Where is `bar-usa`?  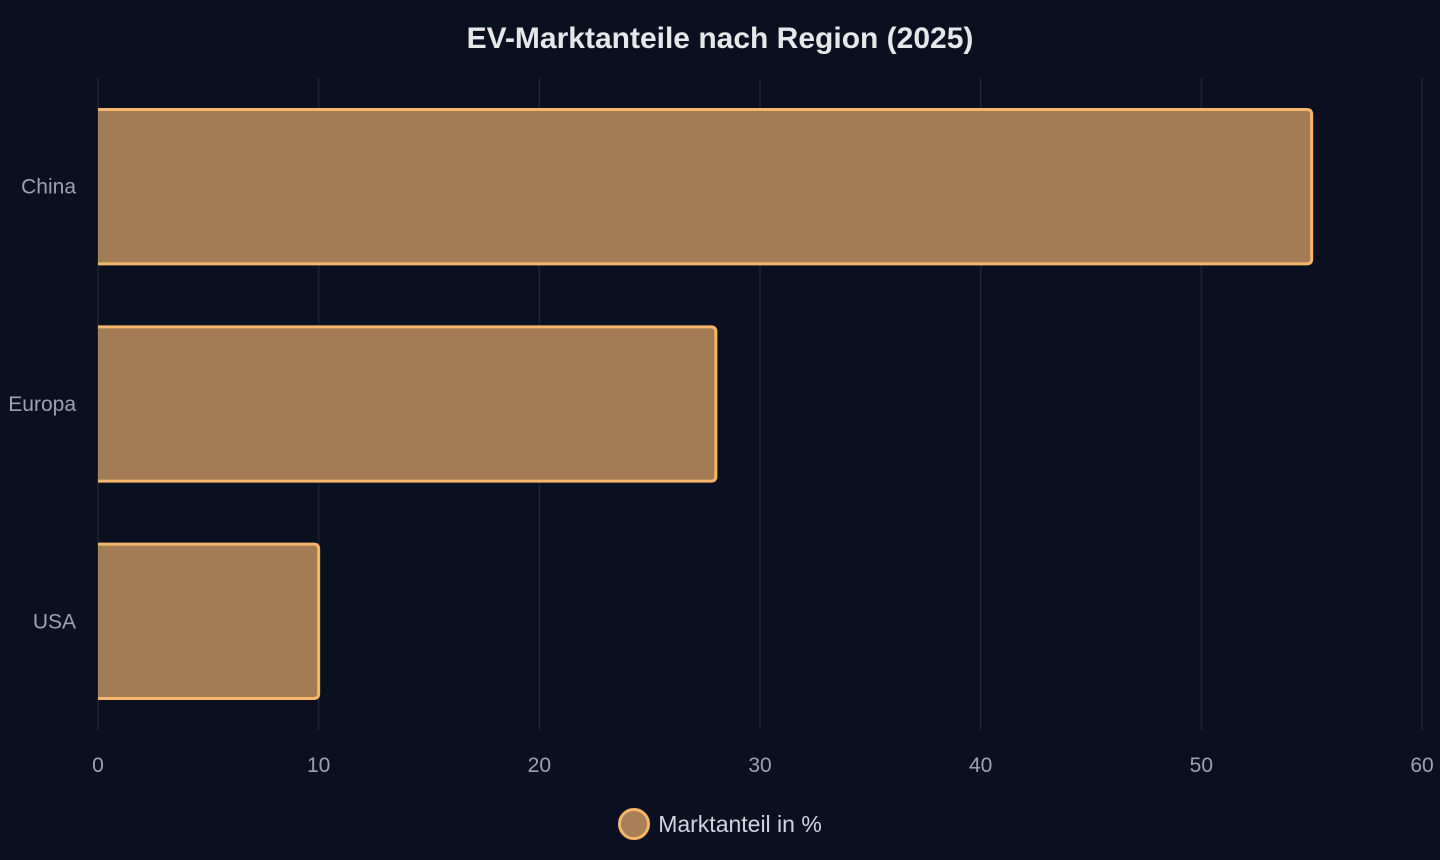
bar-usa is located at coordinates (209, 621).